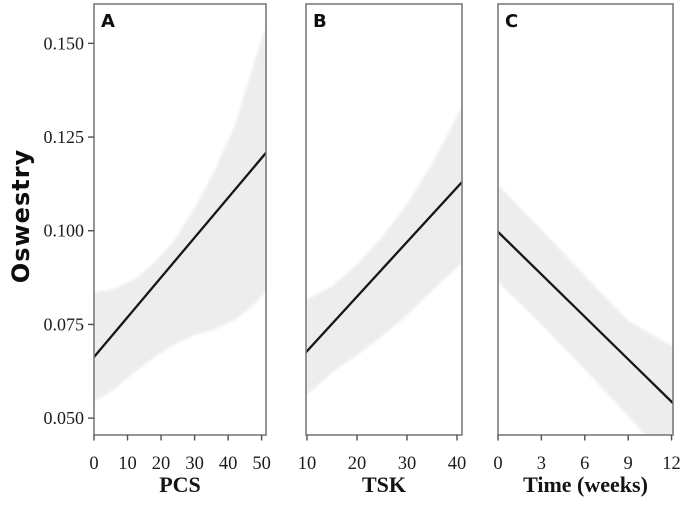  Describe the element at coordinates (64, 418) in the screenshot. I see `y-tick-label: 0.050` at that location.